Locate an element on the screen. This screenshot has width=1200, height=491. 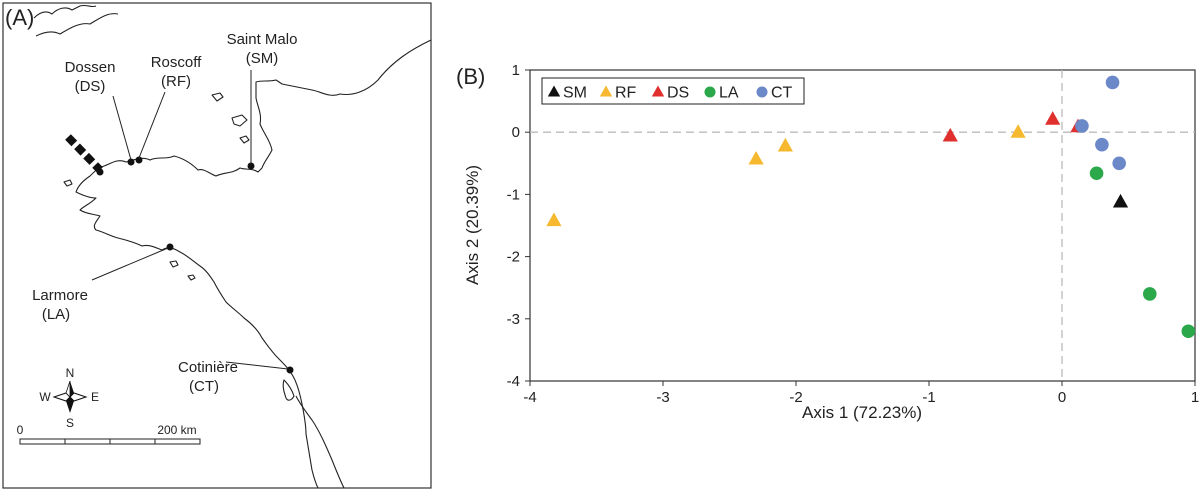
site-dot-la is located at coordinates (170, 247).